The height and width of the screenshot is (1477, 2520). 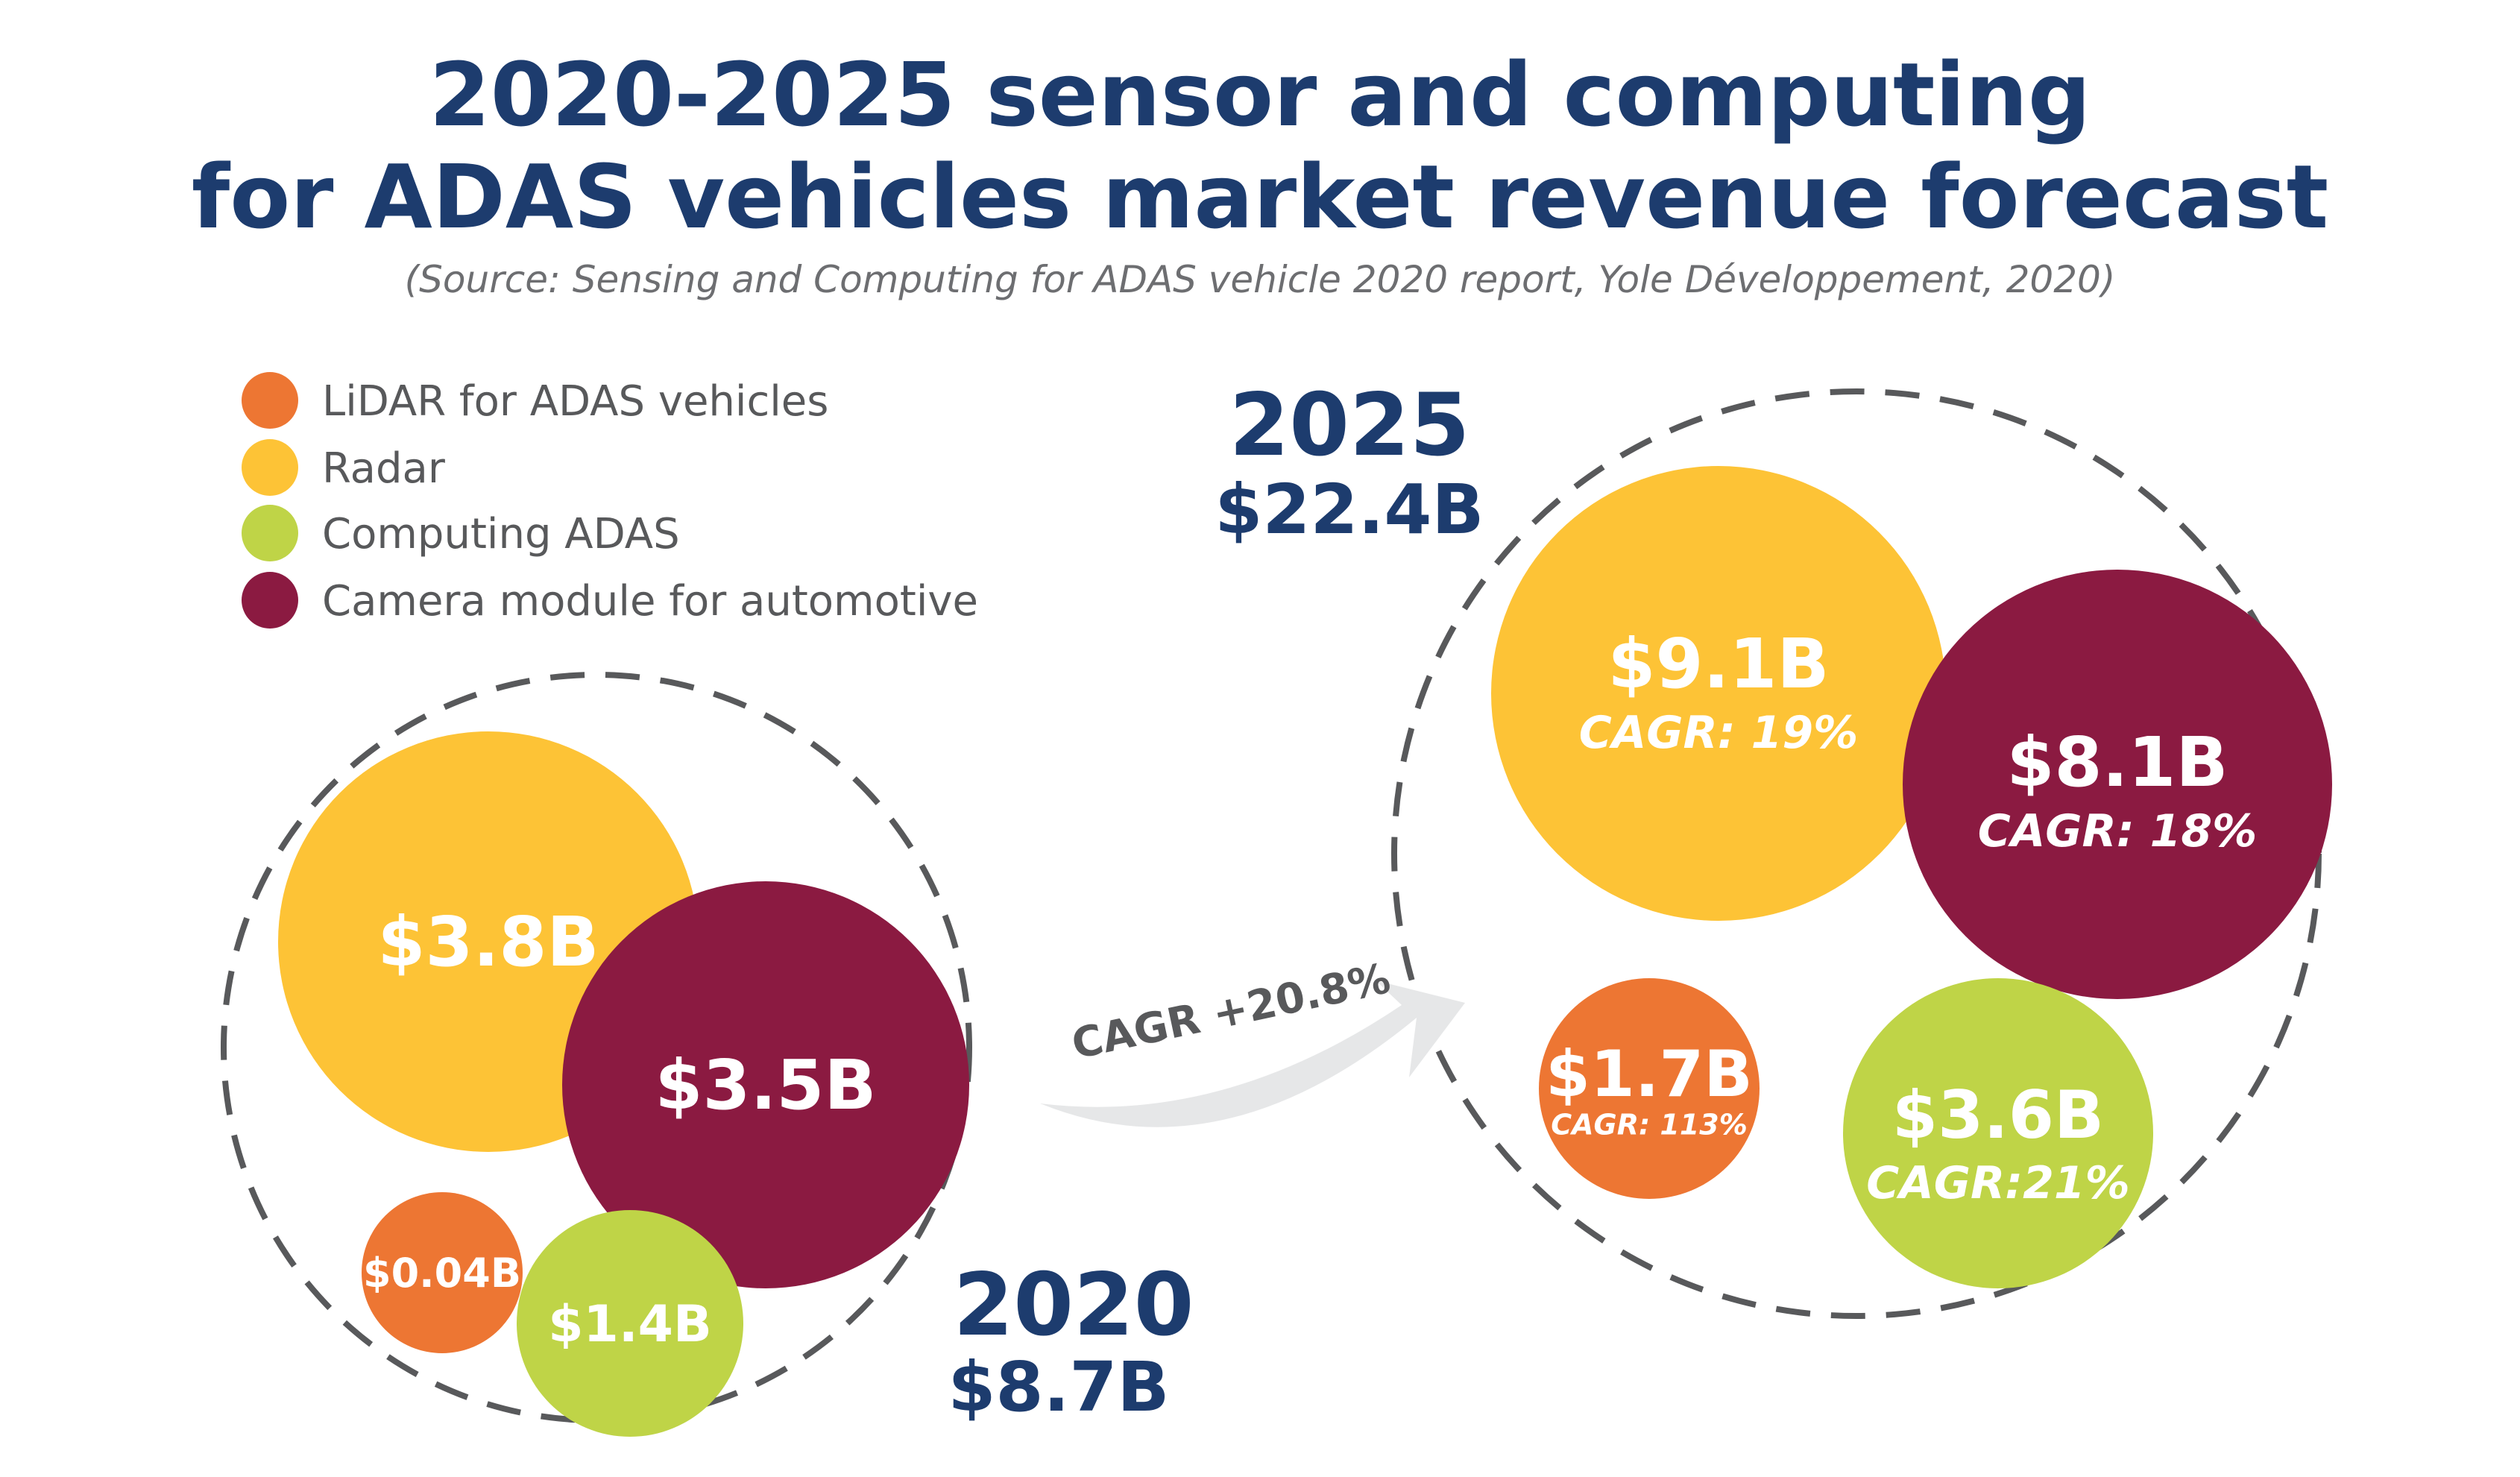 What do you see at coordinates (1349, 425) in the screenshot?
I see `year-2025: 2025` at bounding box center [1349, 425].